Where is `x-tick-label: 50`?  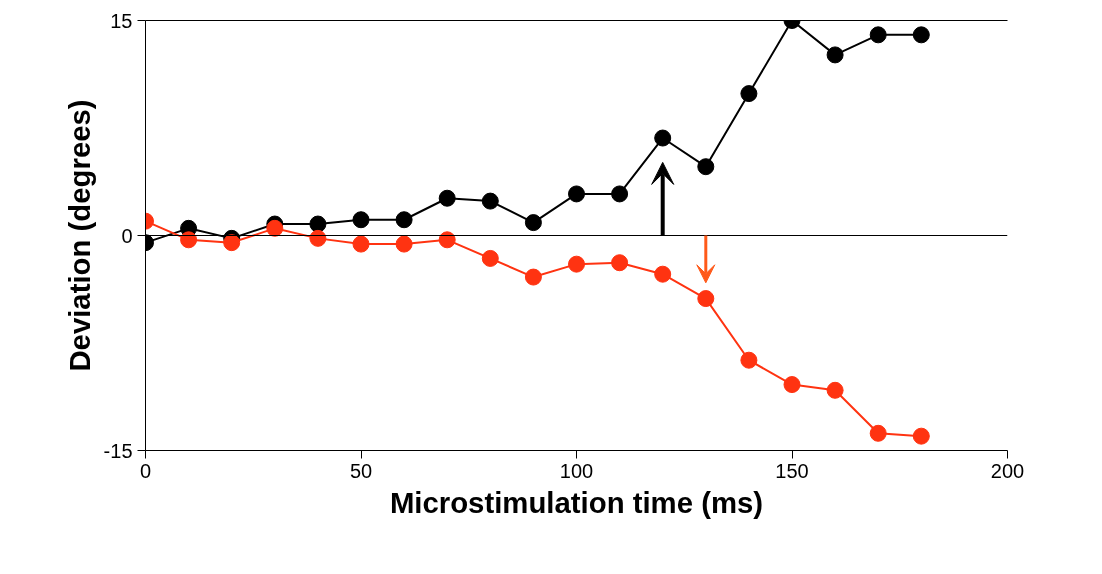 x-tick-label: 50 is located at coordinates (361, 470).